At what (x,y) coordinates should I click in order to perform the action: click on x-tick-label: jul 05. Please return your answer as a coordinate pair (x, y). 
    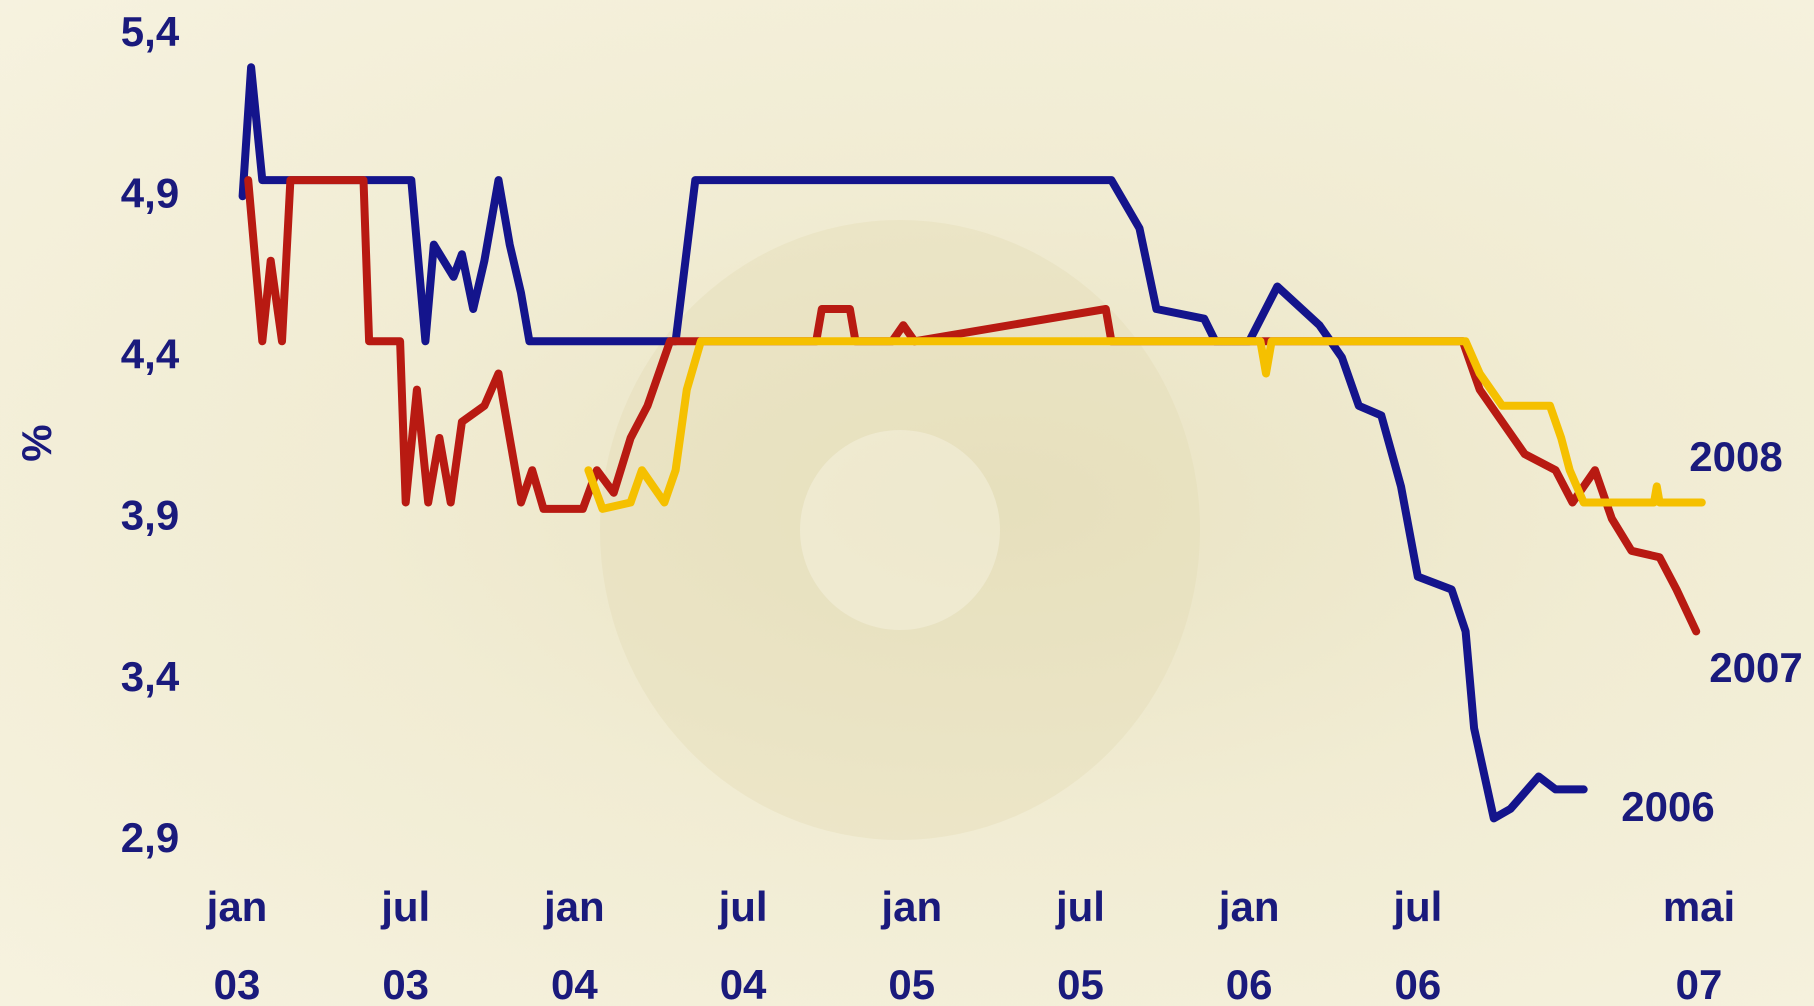
    Looking at the image, I should click on (1080, 944).